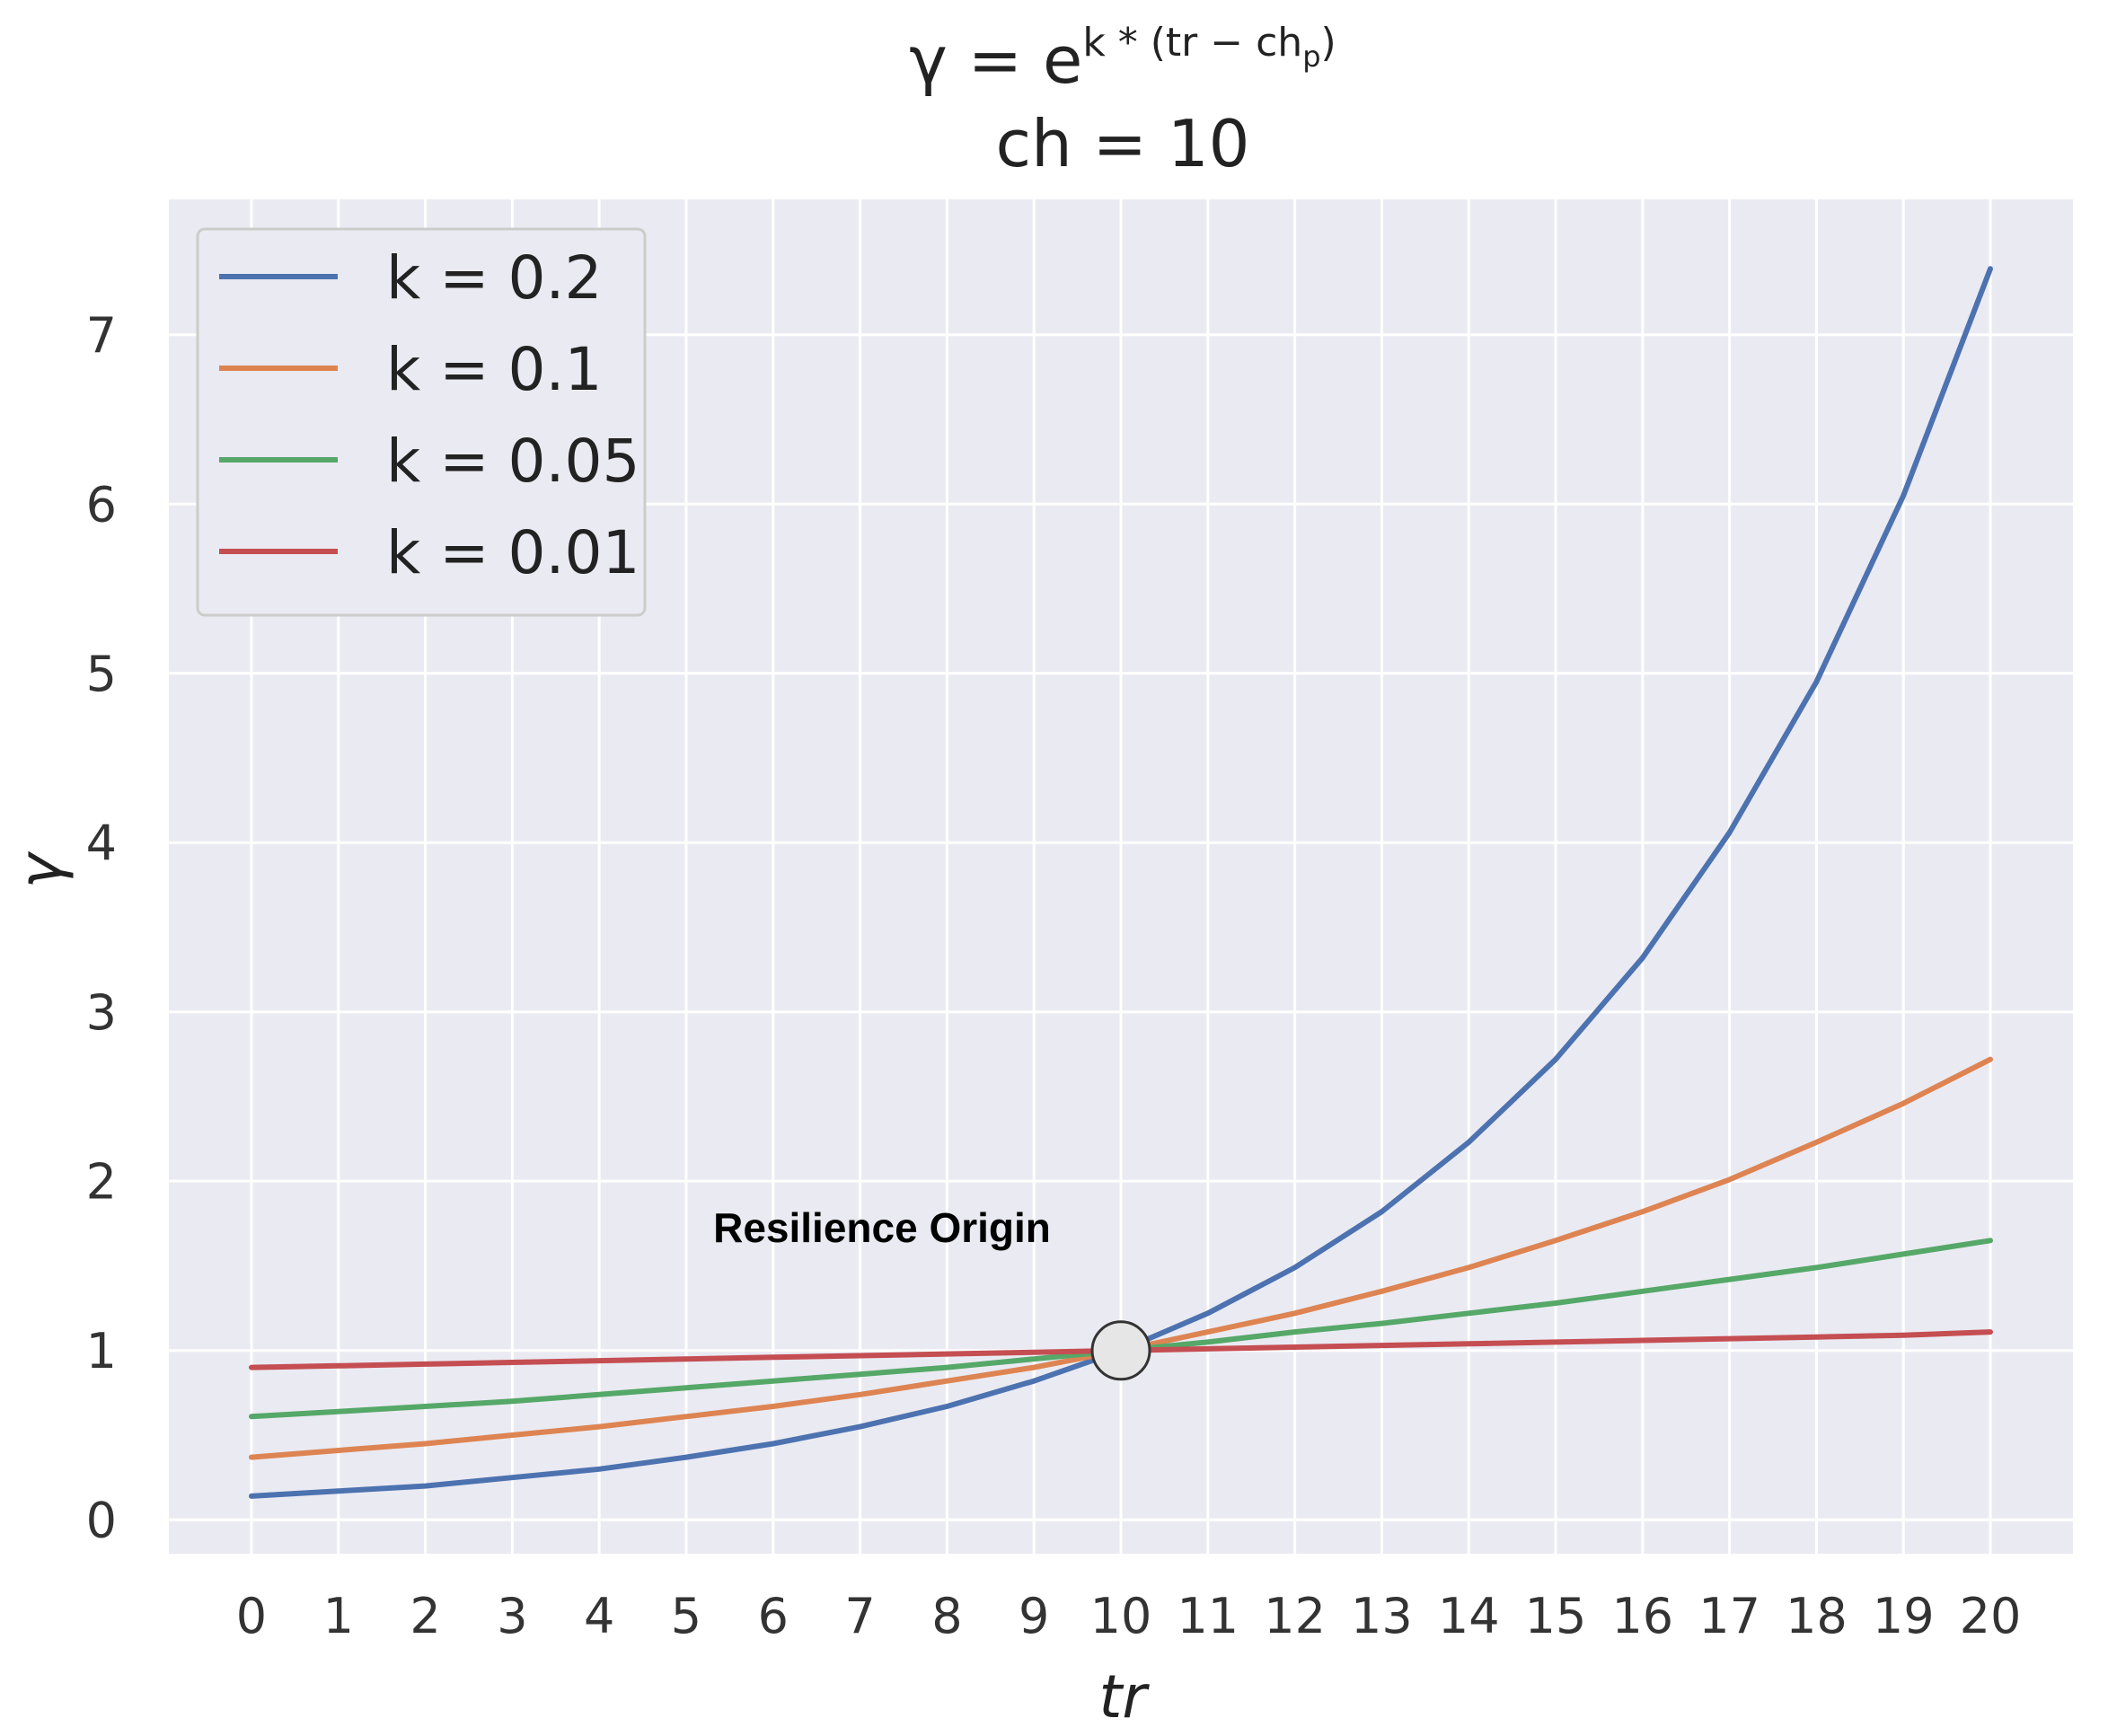  Describe the element at coordinates (512, 462) in the screenshot. I see `legend-label: k = 0.05` at that location.